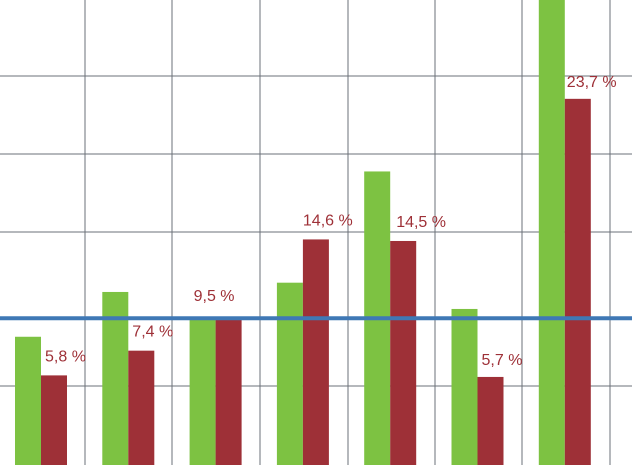 Image resolution: width=632 pixels, height=465 pixels. Describe the element at coordinates (421, 222) in the screenshot. I see `data-label: 14,5 %` at that location.